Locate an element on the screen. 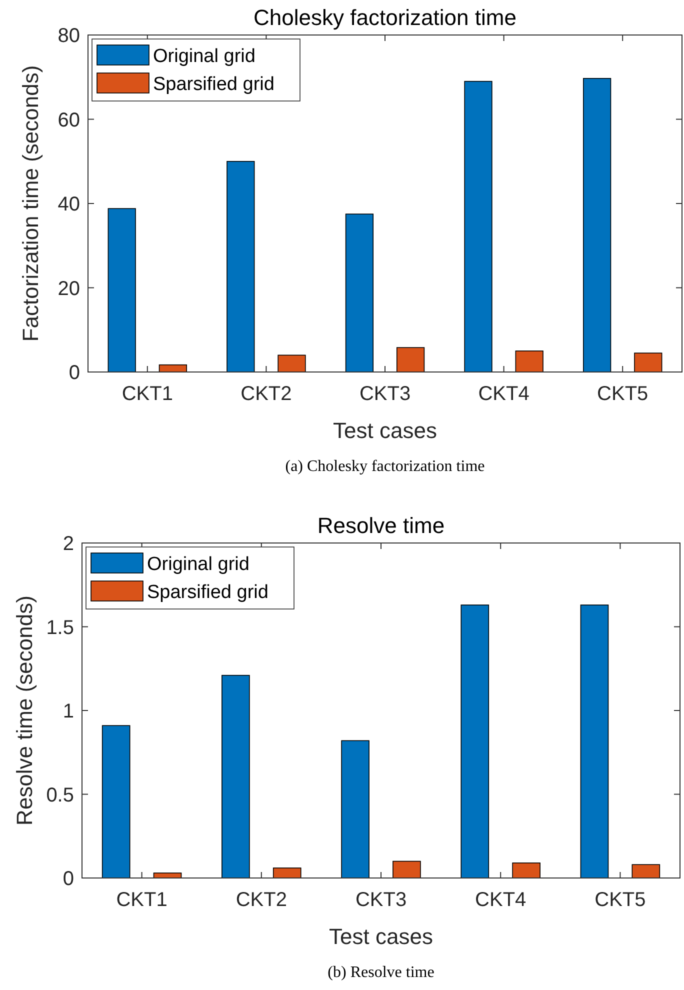 This screenshot has height=990, width=684. y-tick-label: 60 is located at coordinates (69, 120).